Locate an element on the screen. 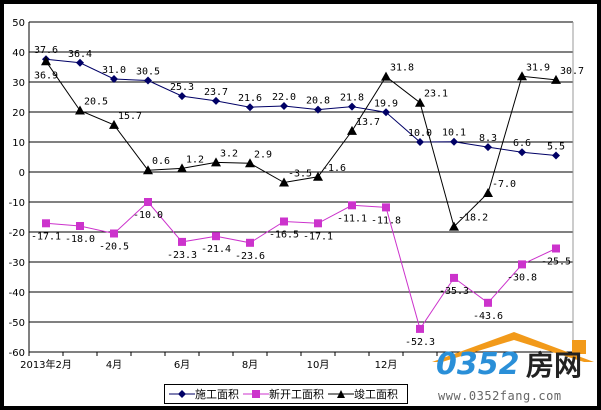 This screenshot has height=410, width=601. y-tick-label: -40 is located at coordinates (17, 293).